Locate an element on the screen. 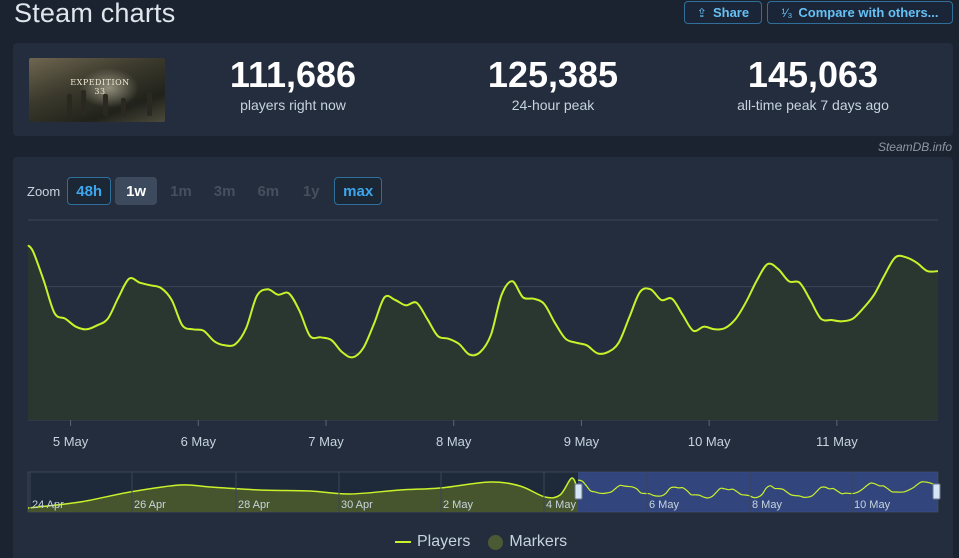 This screenshot has width=959, height=558. legend-markers: Markers is located at coordinates (527, 542).